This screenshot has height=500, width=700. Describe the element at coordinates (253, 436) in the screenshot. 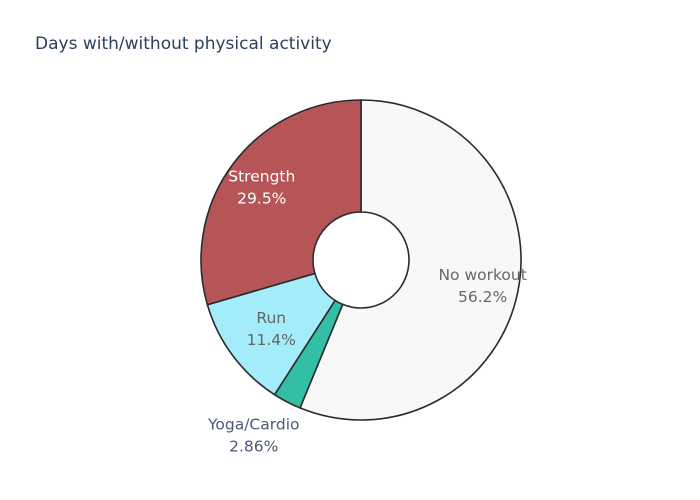

I see `slice-label-yoga-cardio: Yoga/Cardio 2.86%` at that location.